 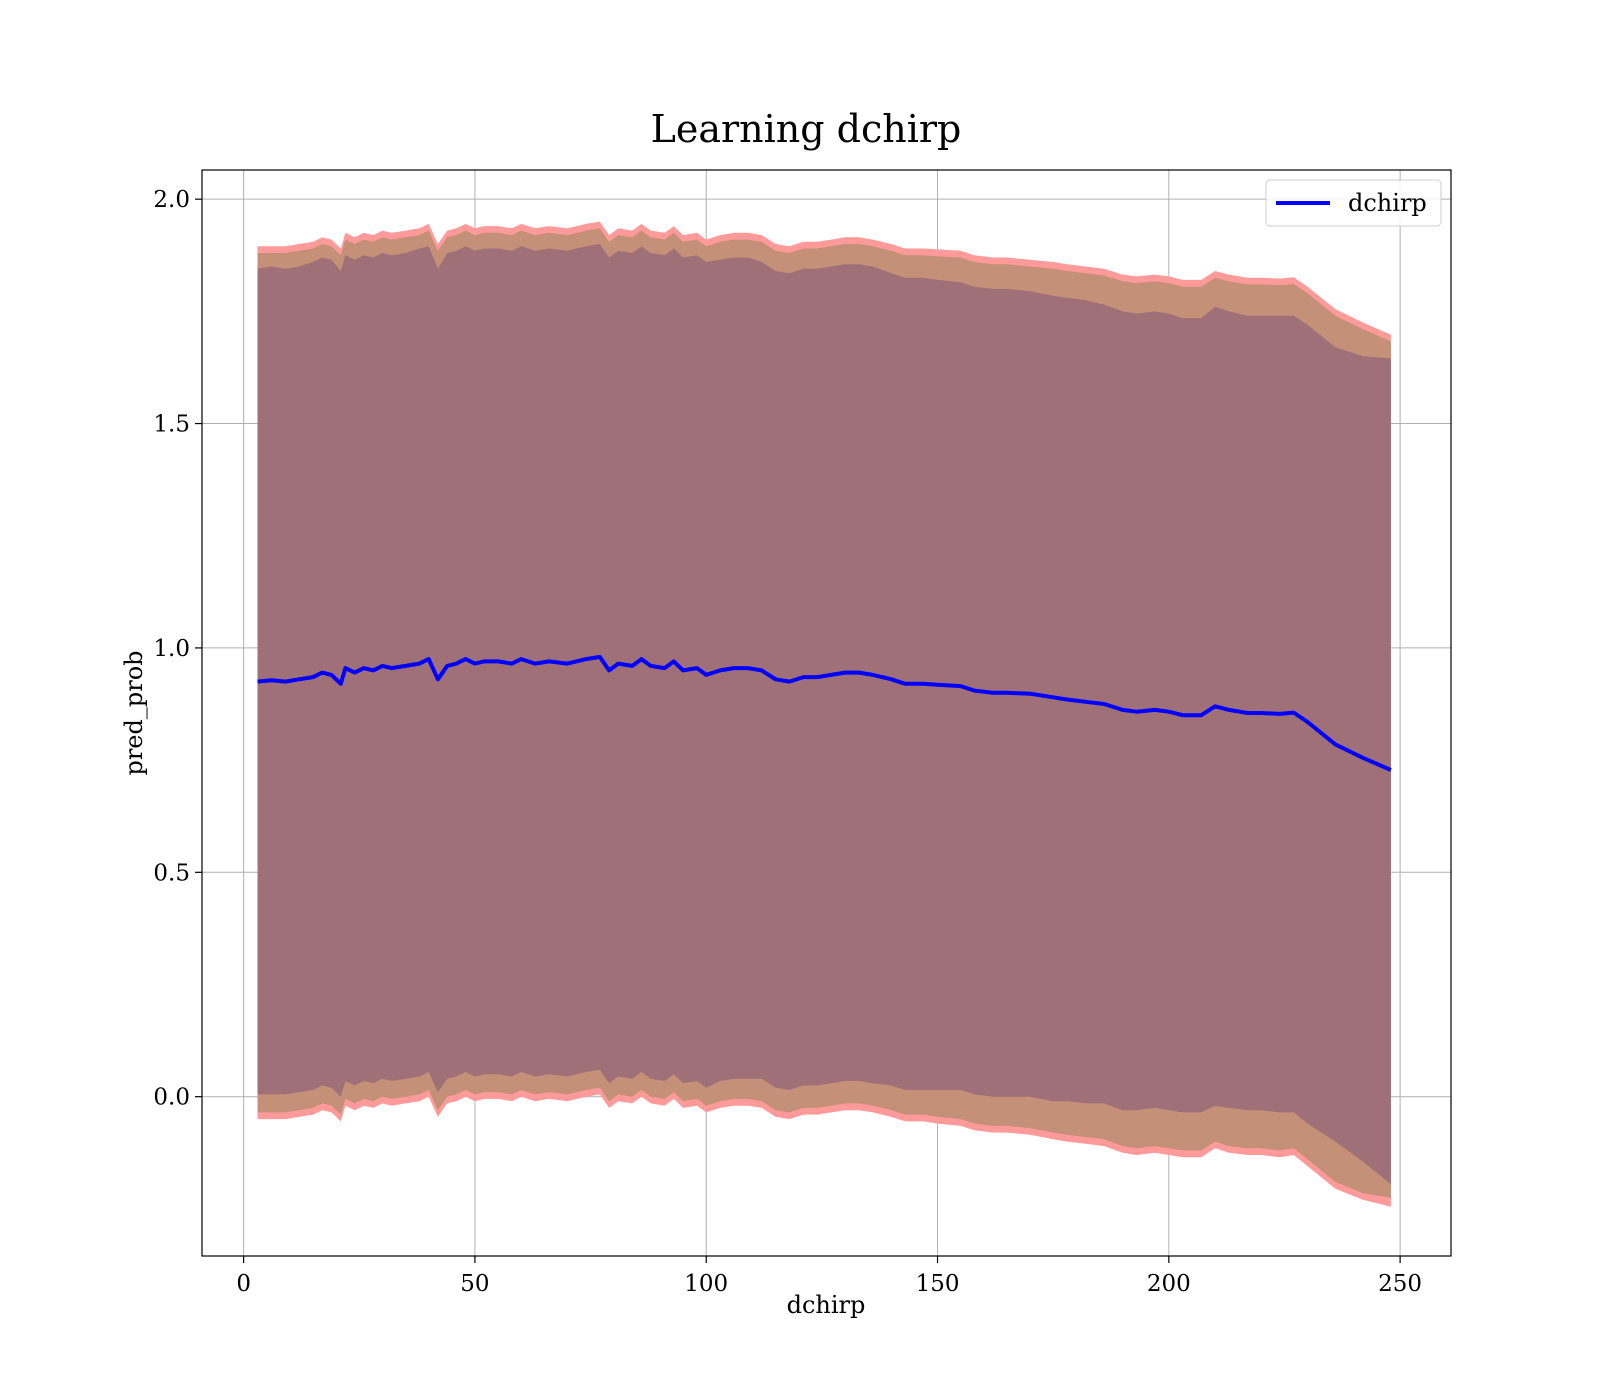 I want to click on series-lines, so click(x=824, y=713).